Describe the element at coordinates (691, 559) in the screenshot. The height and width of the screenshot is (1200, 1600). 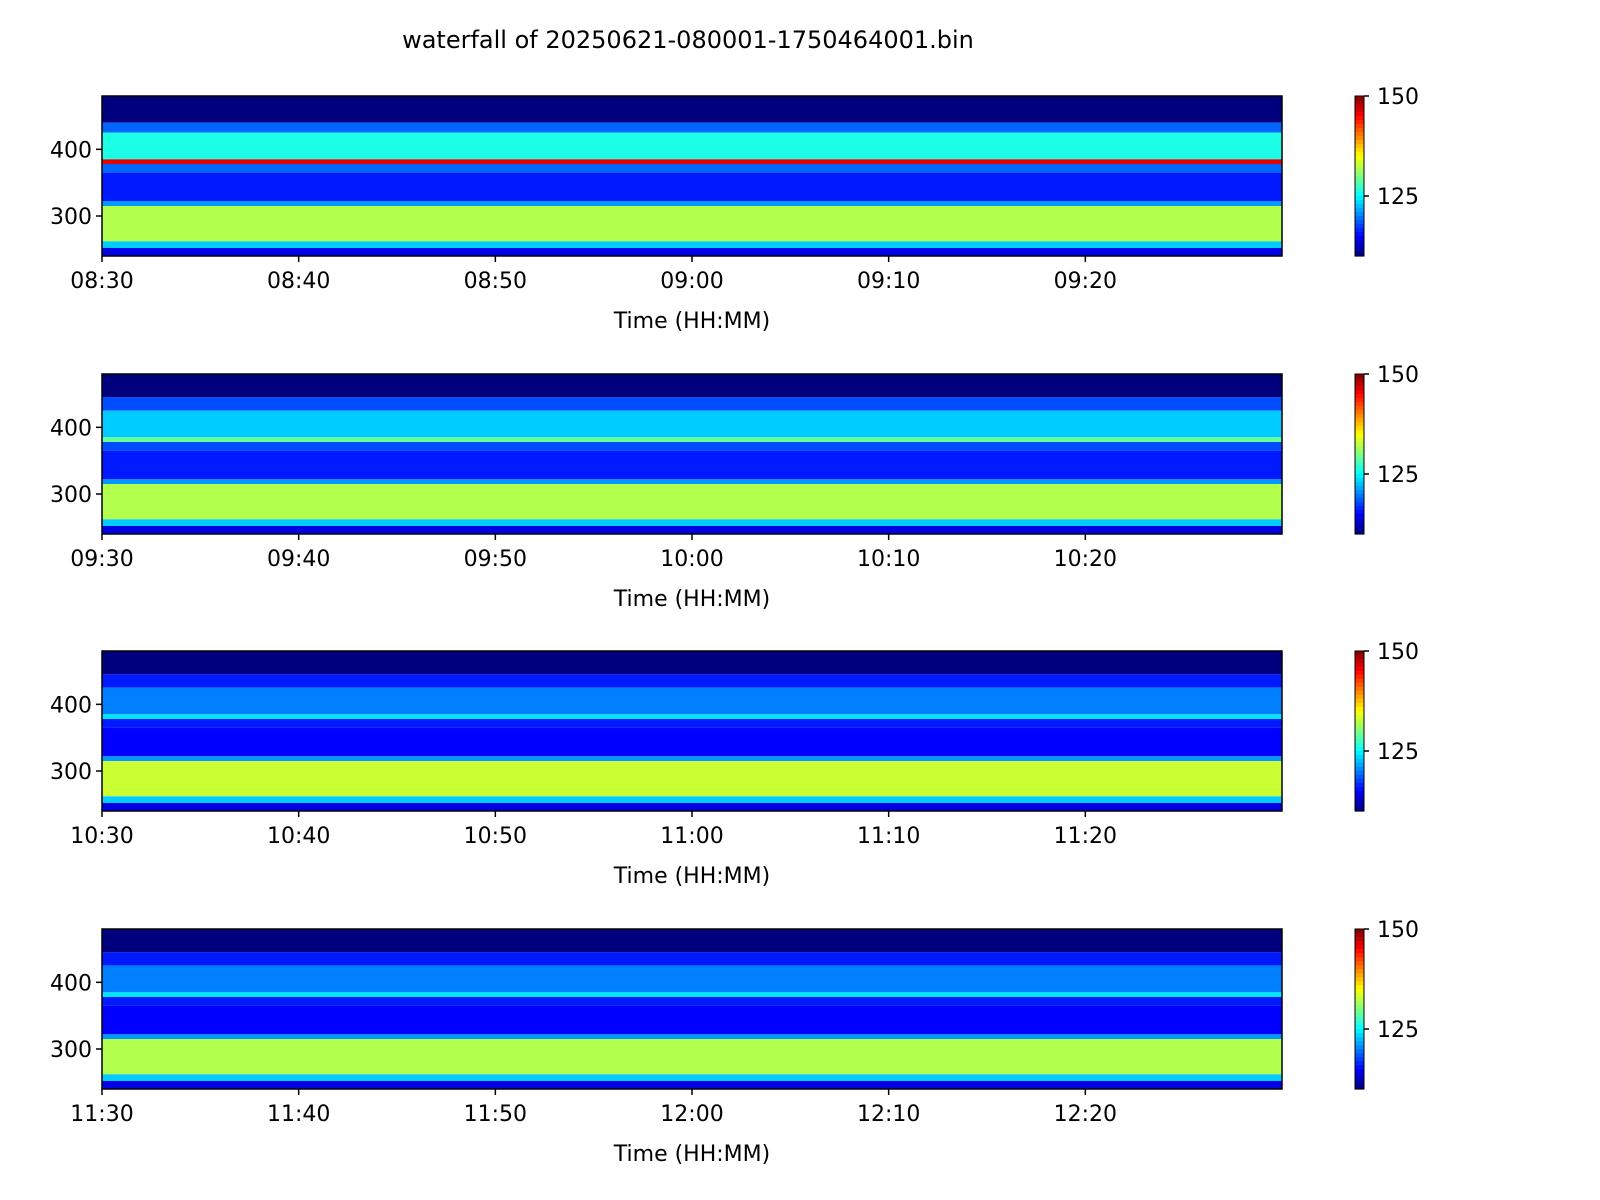
I see `x-tick-label: 10:00` at that location.